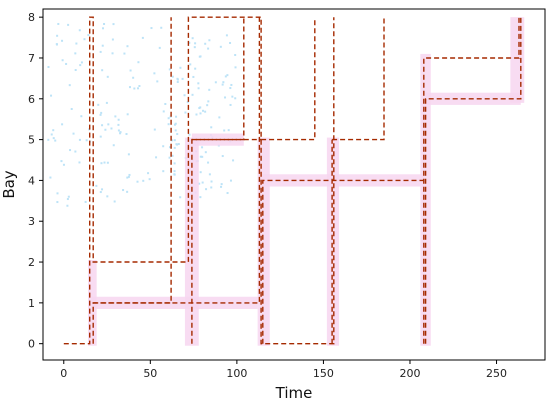 The image size is (550, 404). Describe the element at coordinates (9, 184) in the screenshot. I see `y-axis-label: Bay` at that location.